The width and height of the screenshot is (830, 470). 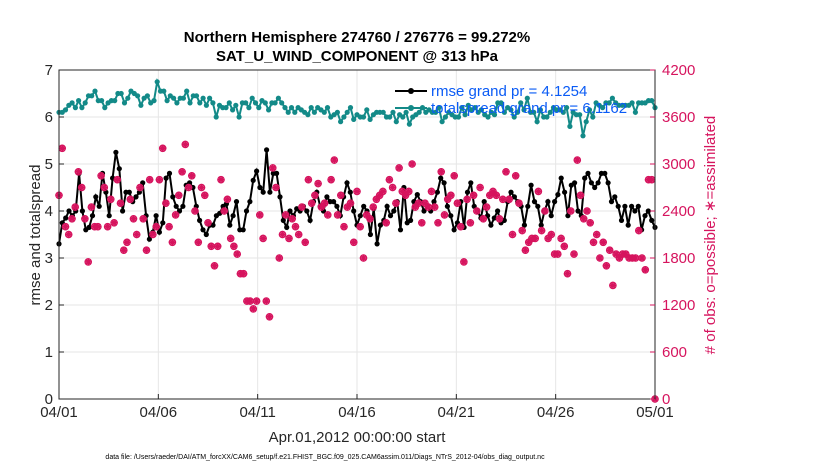 I want to click on right-tick-label: 4200, so click(x=678, y=70).